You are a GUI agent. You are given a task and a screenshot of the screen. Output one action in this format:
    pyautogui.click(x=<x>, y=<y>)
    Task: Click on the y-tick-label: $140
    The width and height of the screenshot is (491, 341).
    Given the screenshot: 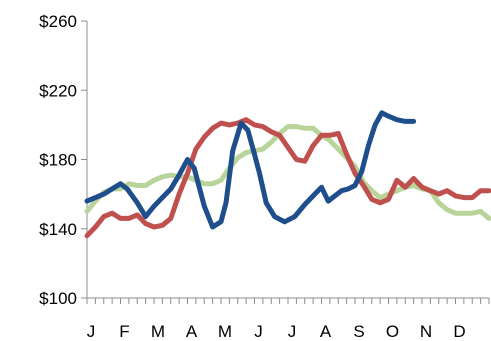 What is the action you would take?
    pyautogui.click(x=58, y=229)
    